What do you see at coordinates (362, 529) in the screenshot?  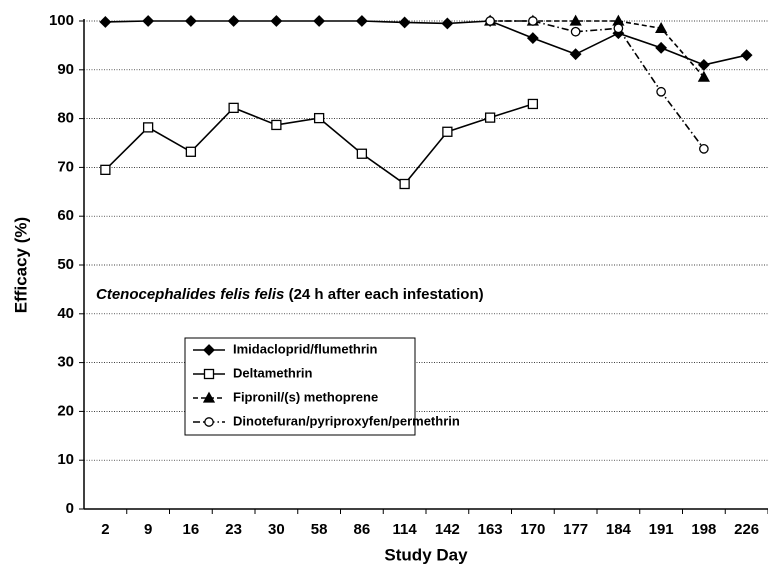 I see `x-tick-label: 86` at bounding box center [362, 529].